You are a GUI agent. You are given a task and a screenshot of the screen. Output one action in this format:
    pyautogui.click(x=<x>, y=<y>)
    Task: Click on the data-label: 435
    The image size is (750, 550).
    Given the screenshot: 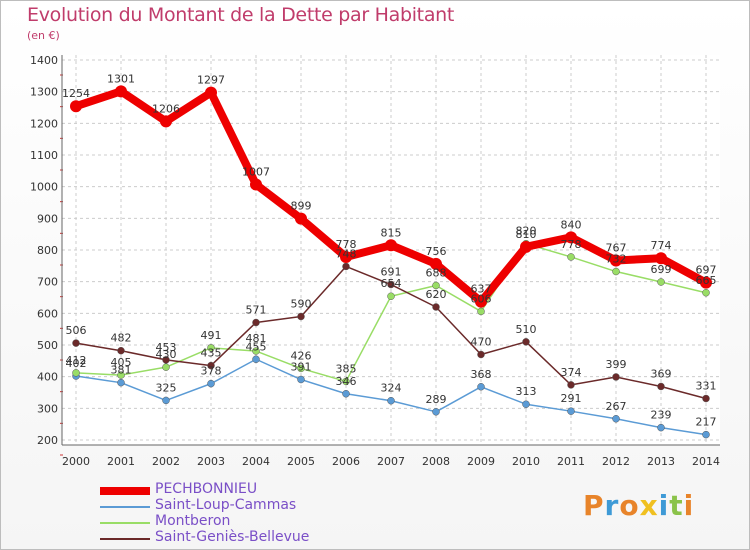 What is the action you would take?
    pyautogui.click(x=211, y=353)
    